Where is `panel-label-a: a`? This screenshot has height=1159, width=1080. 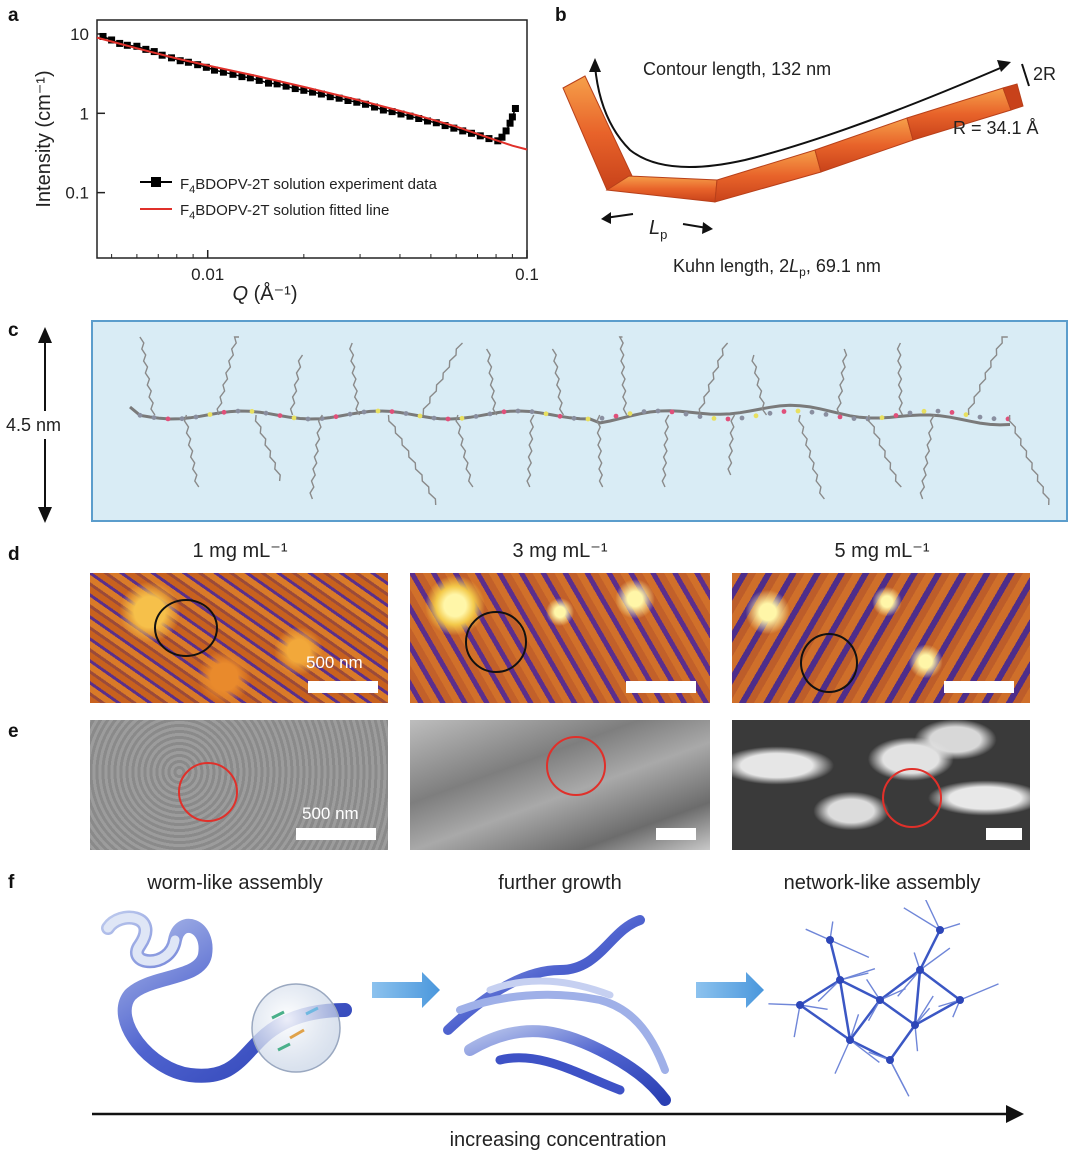
panel-label-a: a is located at coordinates (13, 15).